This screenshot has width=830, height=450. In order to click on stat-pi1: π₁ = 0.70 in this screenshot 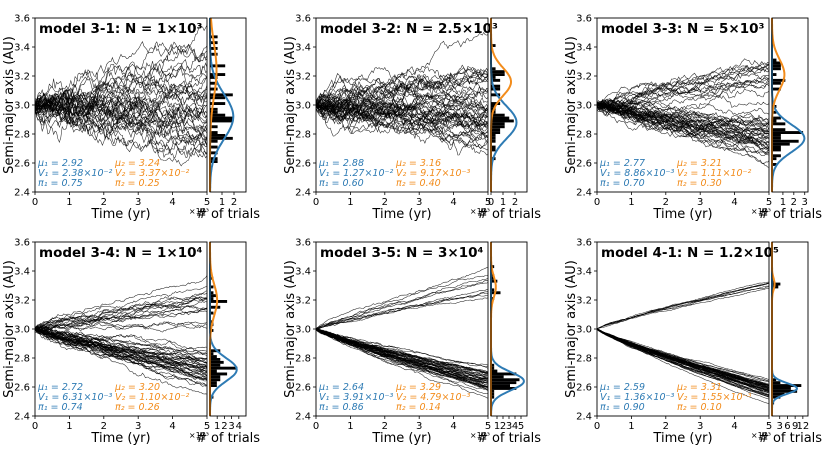, I will do `click(622, 183)`.